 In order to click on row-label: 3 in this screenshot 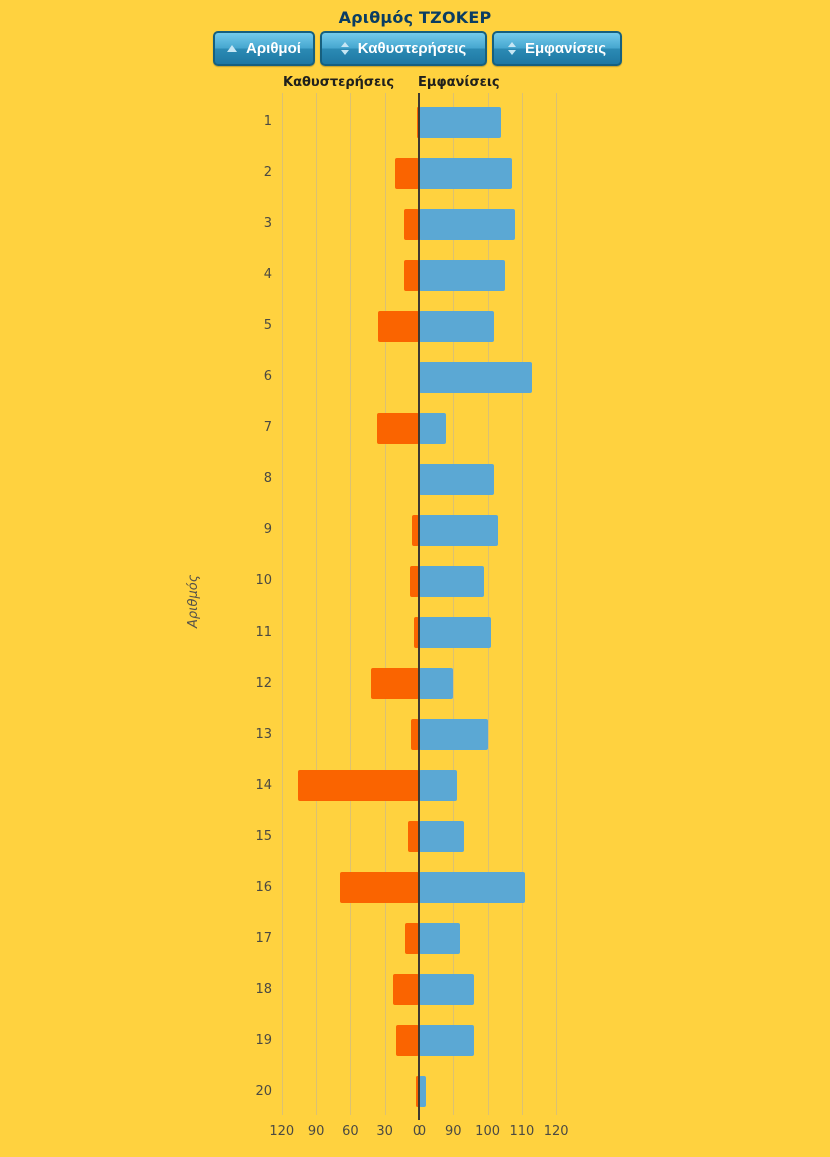, I will do `click(267, 224)`.